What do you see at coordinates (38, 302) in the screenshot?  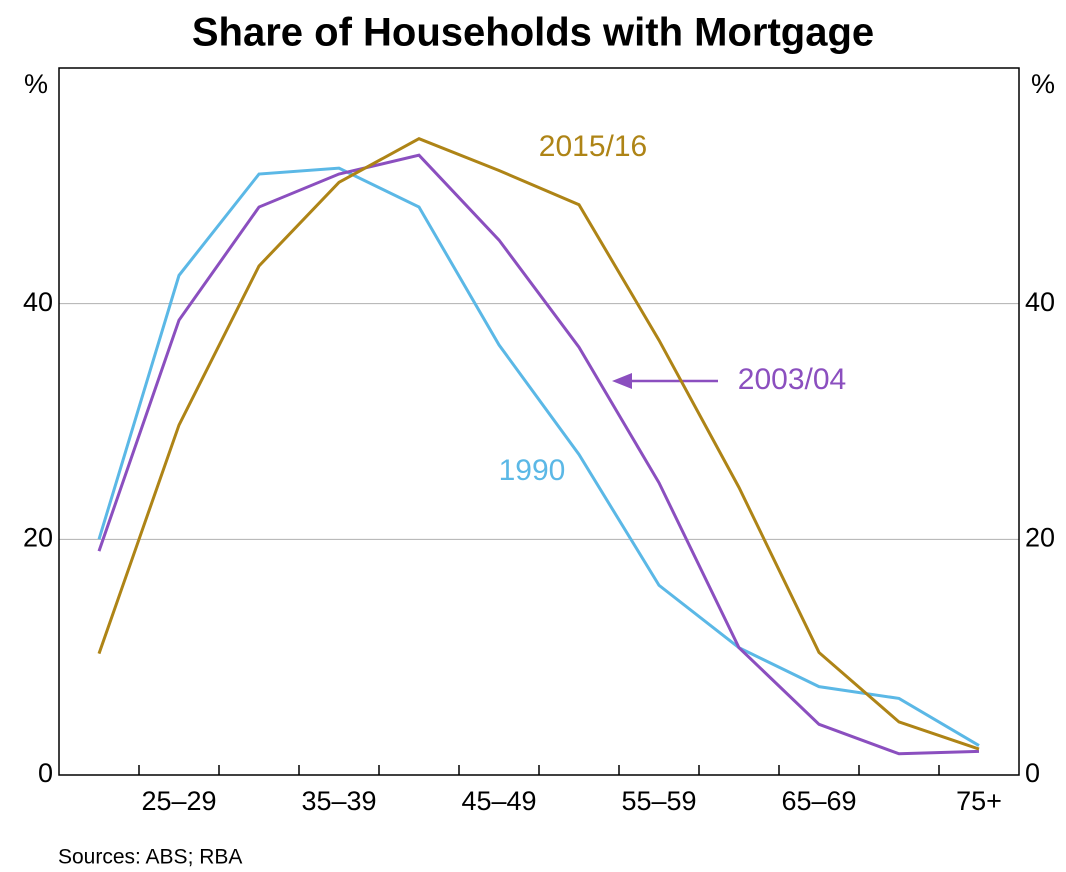 I see `y-tick-label: 40` at bounding box center [38, 302].